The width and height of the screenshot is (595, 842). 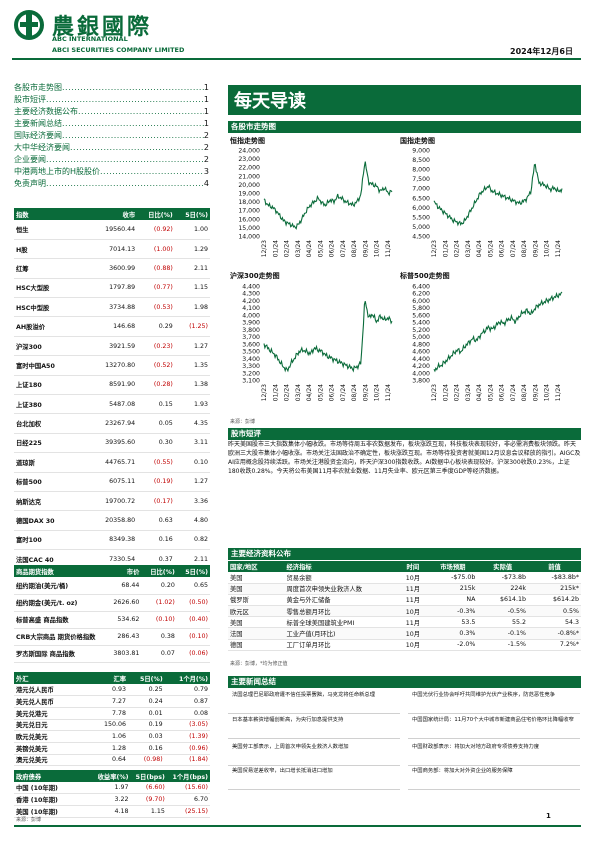 I want to click on table-cell: 俄罗斯, so click(x=256, y=600).